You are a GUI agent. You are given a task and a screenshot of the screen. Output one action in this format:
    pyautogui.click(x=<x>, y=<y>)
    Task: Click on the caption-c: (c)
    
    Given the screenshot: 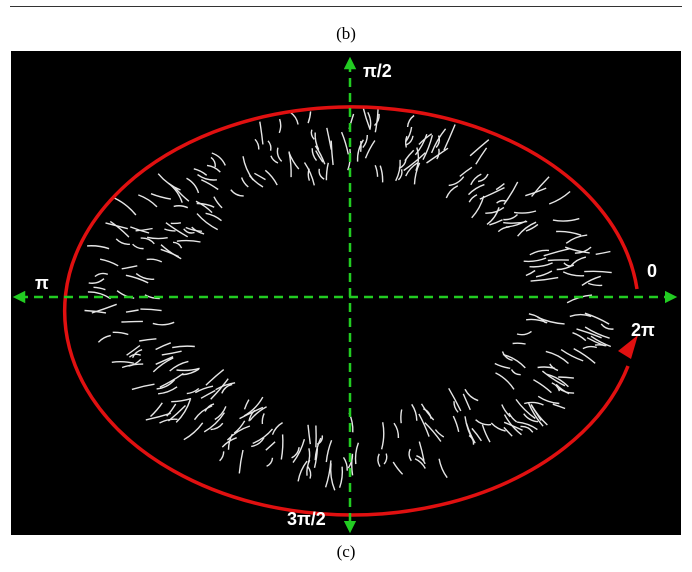 What is the action you would take?
    pyautogui.click(x=346, y=551)
    